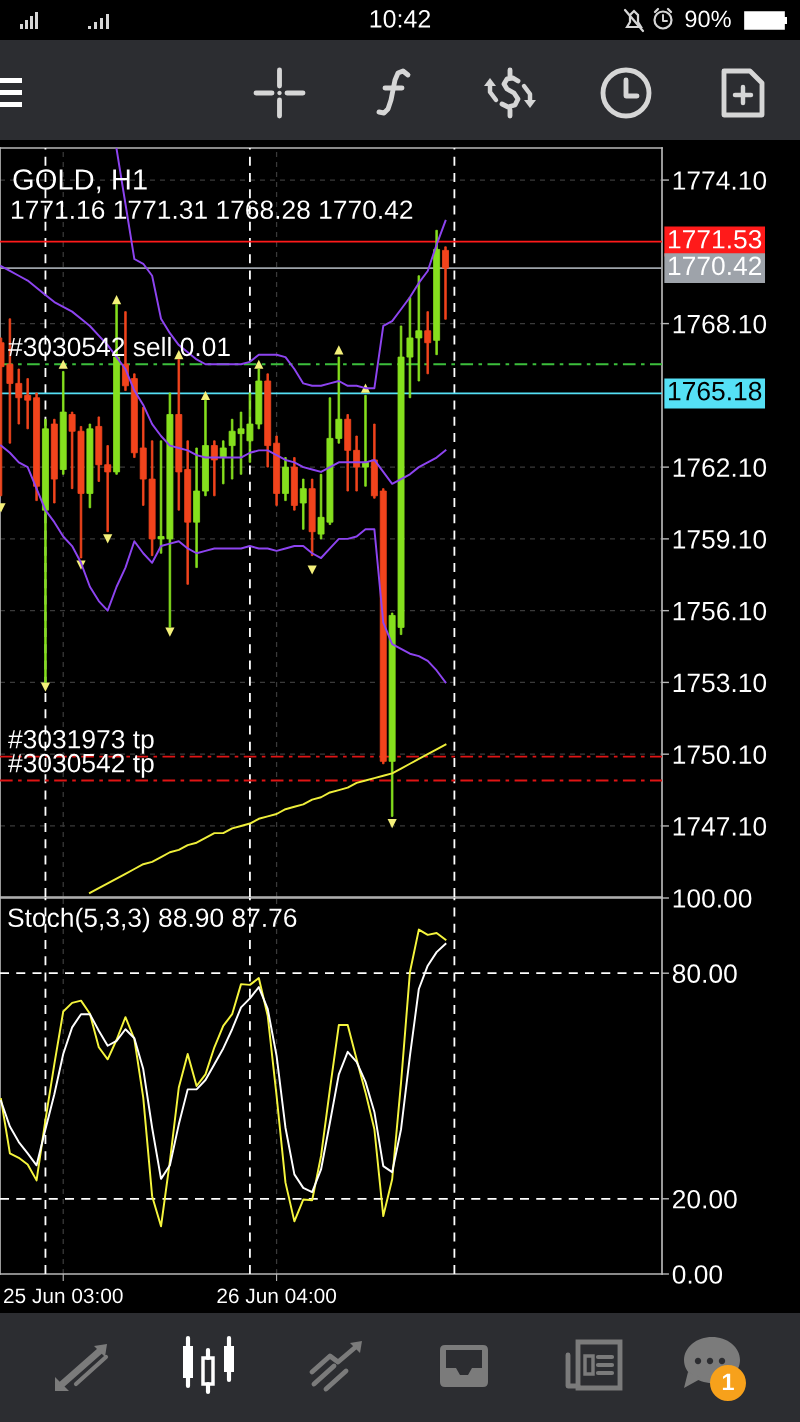 This screenshot has height=1422, width=800. I want to click on ref-line-label: #3031973 tp, so click(81, 741).